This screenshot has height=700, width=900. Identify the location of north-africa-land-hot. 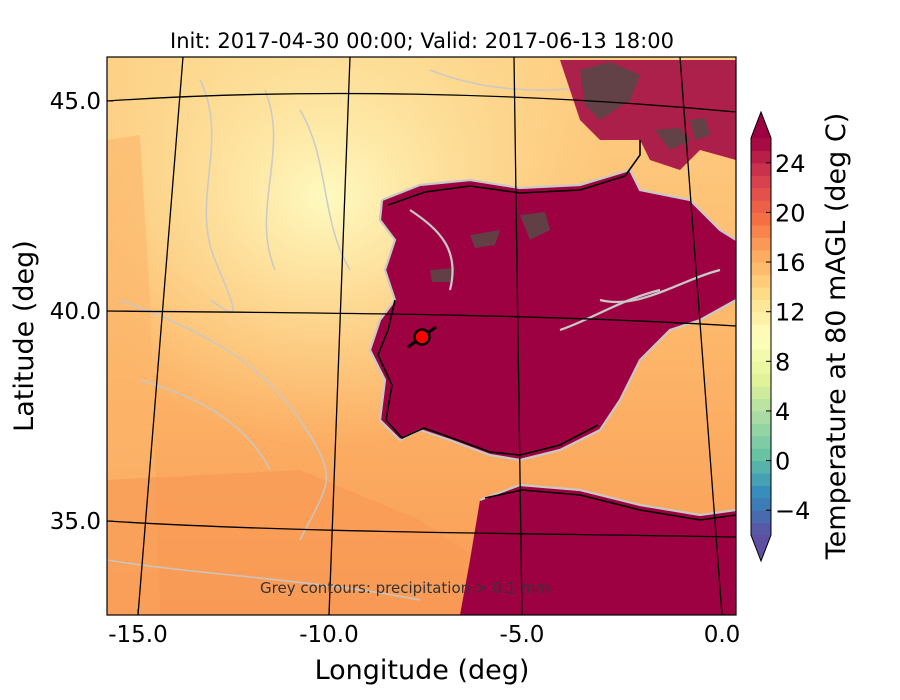
(598, 550).